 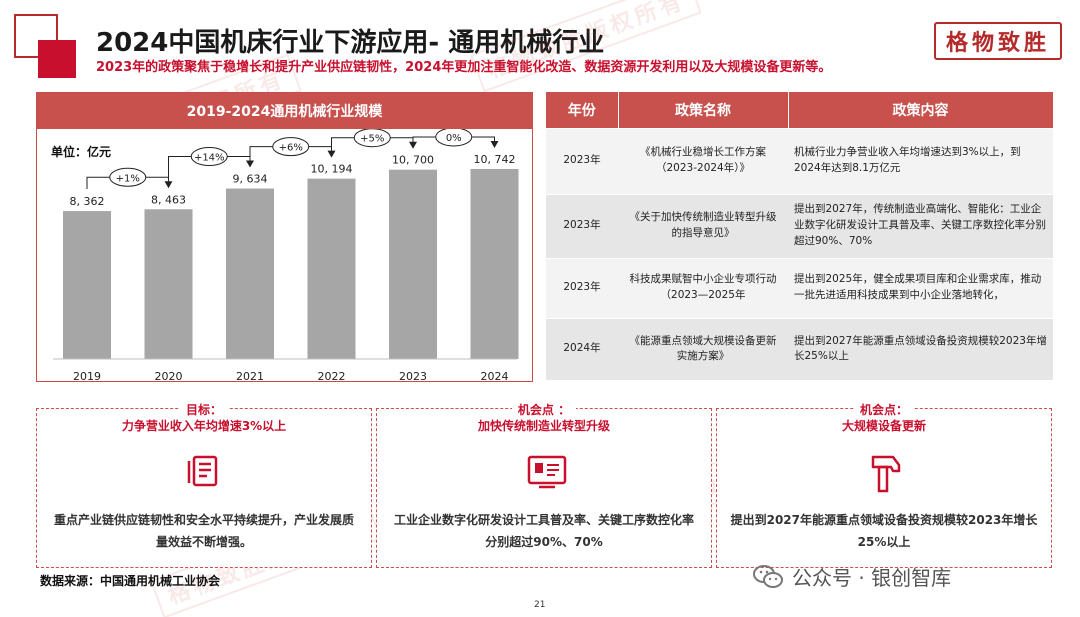 I want to click on bar-value-label: 8, 362, so click(x=87, y=201).